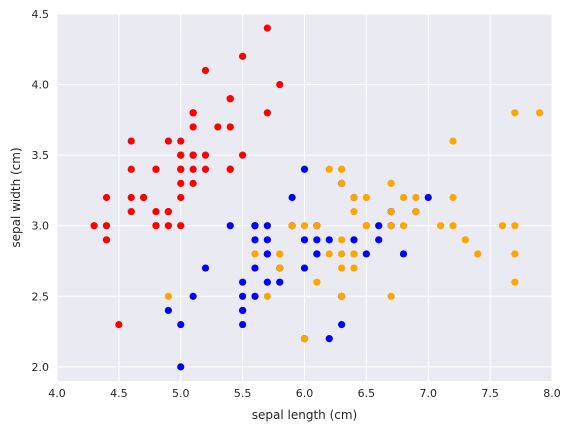 This screenshot has height=433, width=572. What do you see at coordinates (429, 393) in the screenshot?
I see `x-tick-label: 7.0` at bounding box center [429, 393].